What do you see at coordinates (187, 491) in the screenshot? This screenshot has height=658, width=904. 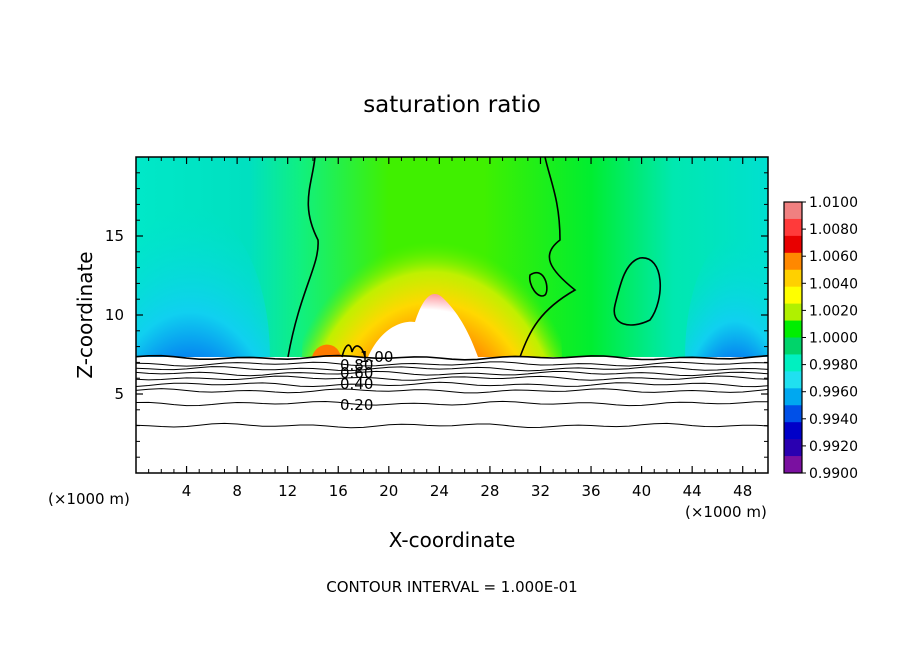 I see `x-tick-label: 4` at bounding box center [187, 491].